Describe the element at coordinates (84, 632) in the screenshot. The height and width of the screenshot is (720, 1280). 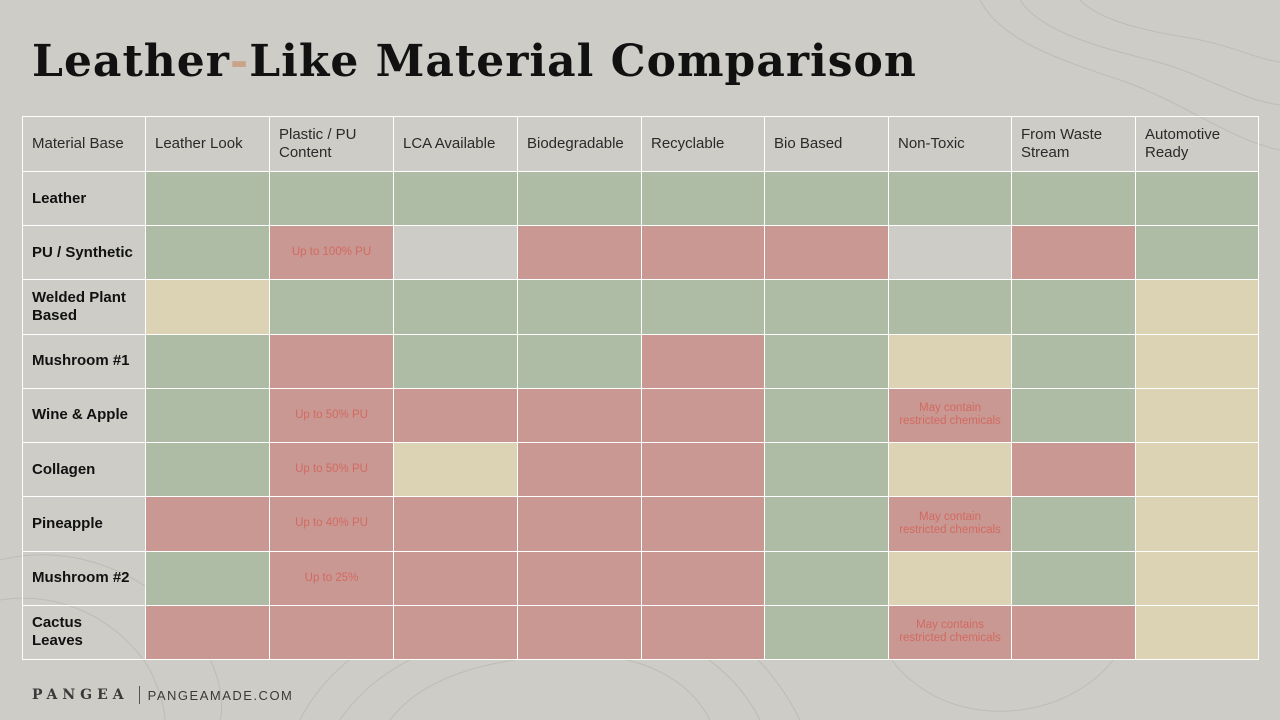
I see `material-name: Cactus Leaves` at that location.